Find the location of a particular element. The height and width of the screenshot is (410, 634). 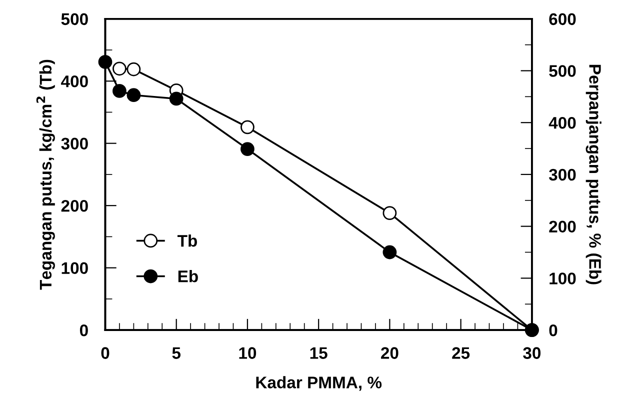

y-tick-label: 400 is located at coordinates (74, 82).